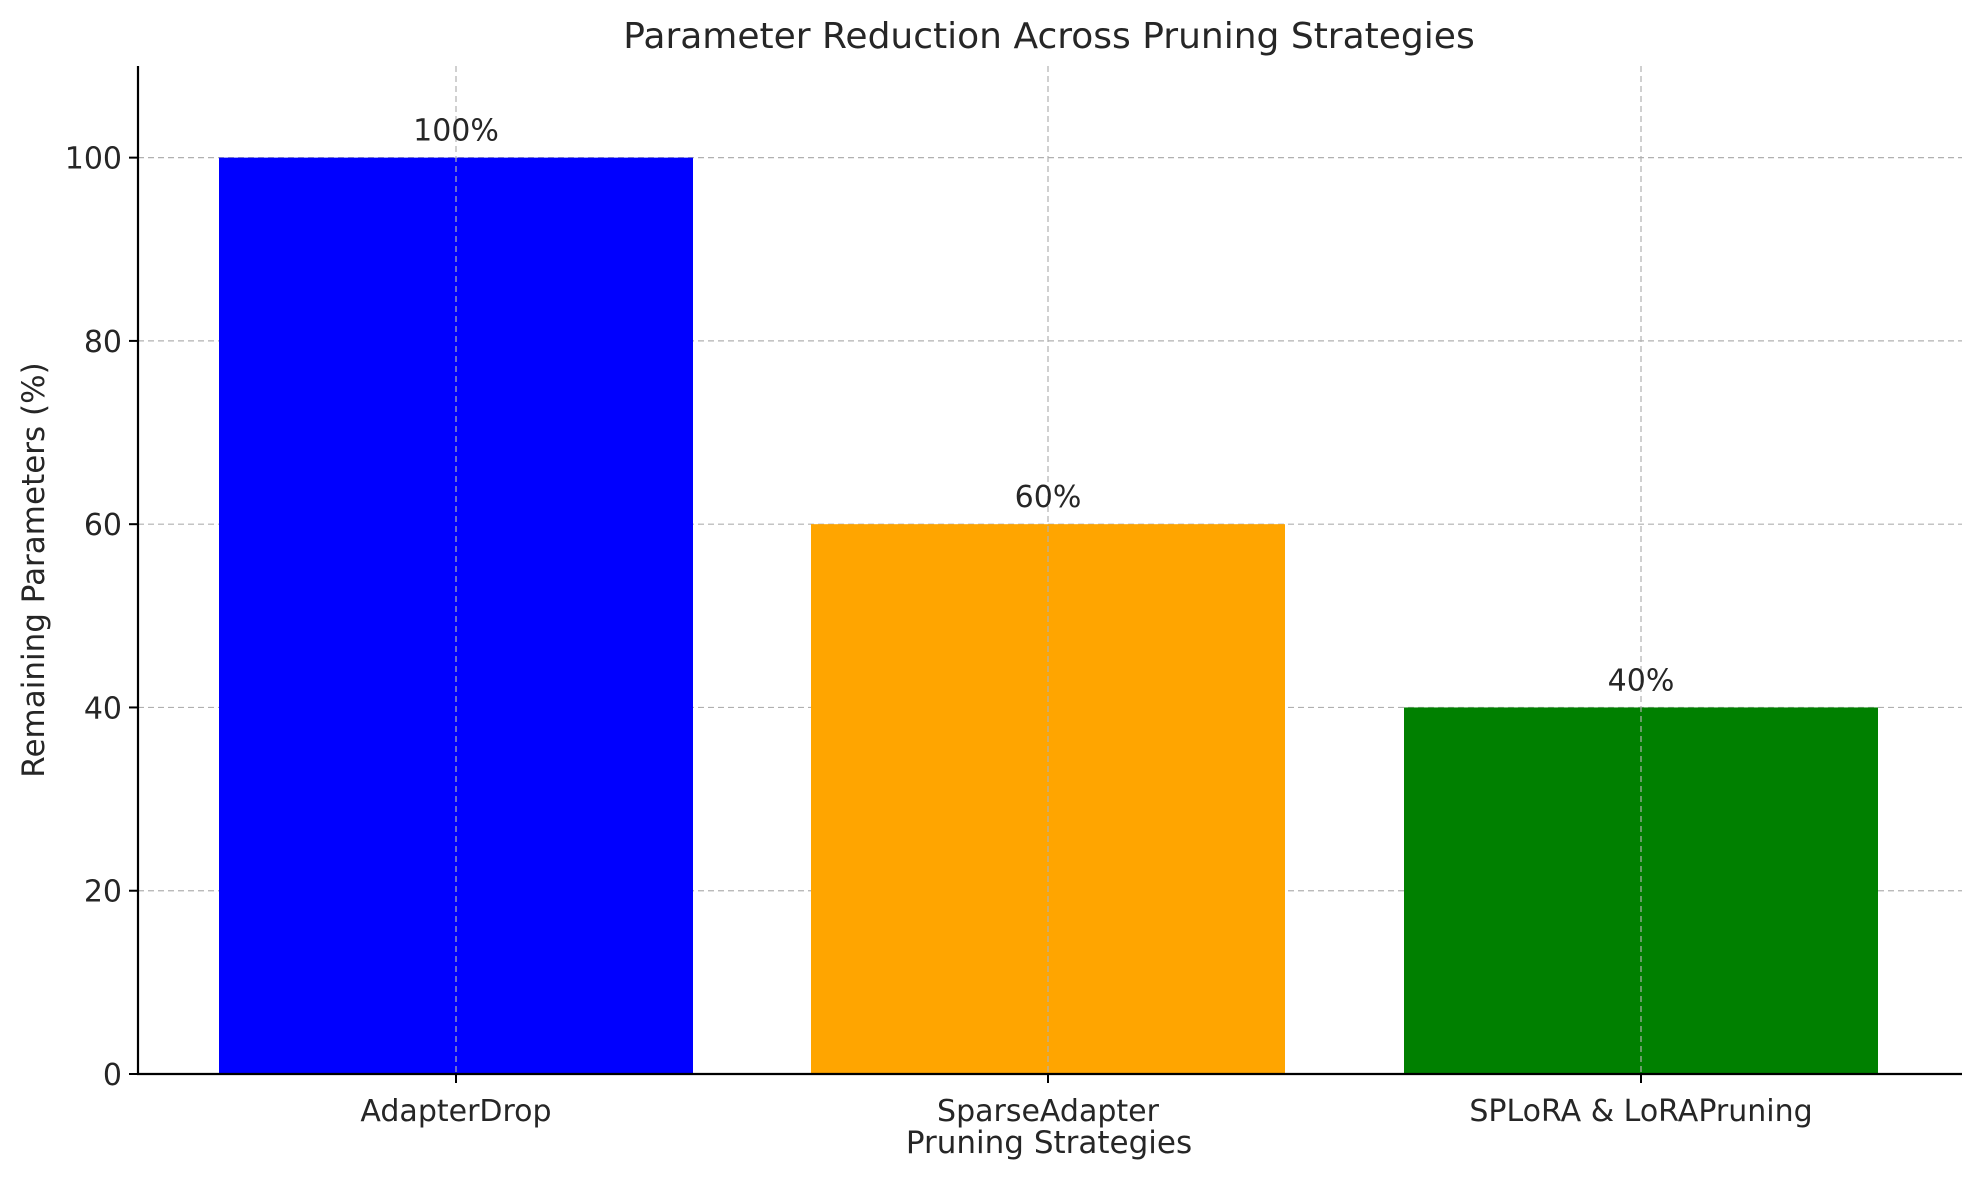 The height and width of the screenshot is (1184, 1979). Describe the element at coordinates (103, 892) in the screenshot. I see `y-tick-label: 20` at that location.